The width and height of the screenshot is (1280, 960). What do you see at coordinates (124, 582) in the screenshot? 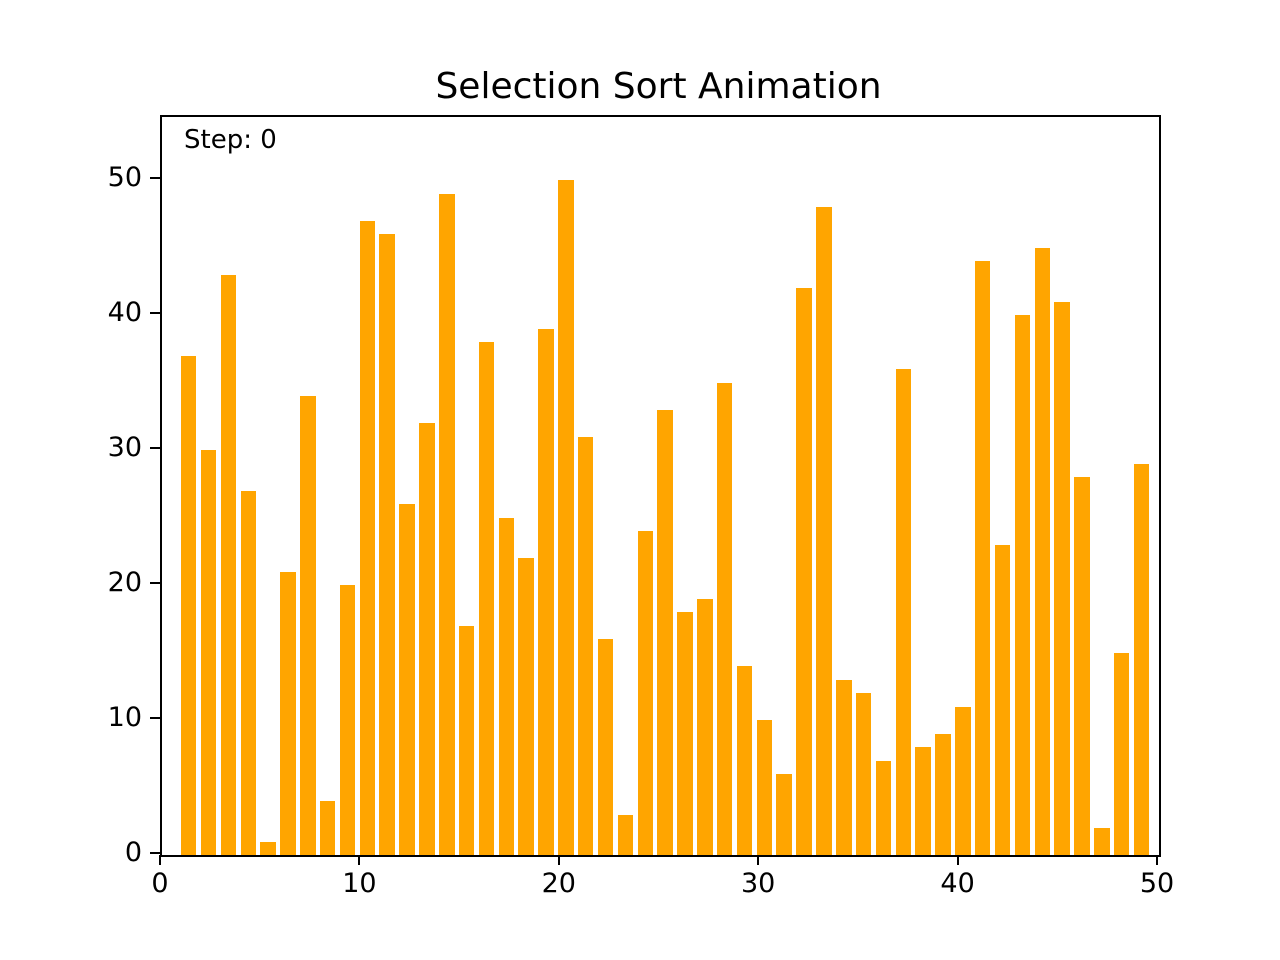
I see `y-tick-label: 20` at bounding box center [124, 582].